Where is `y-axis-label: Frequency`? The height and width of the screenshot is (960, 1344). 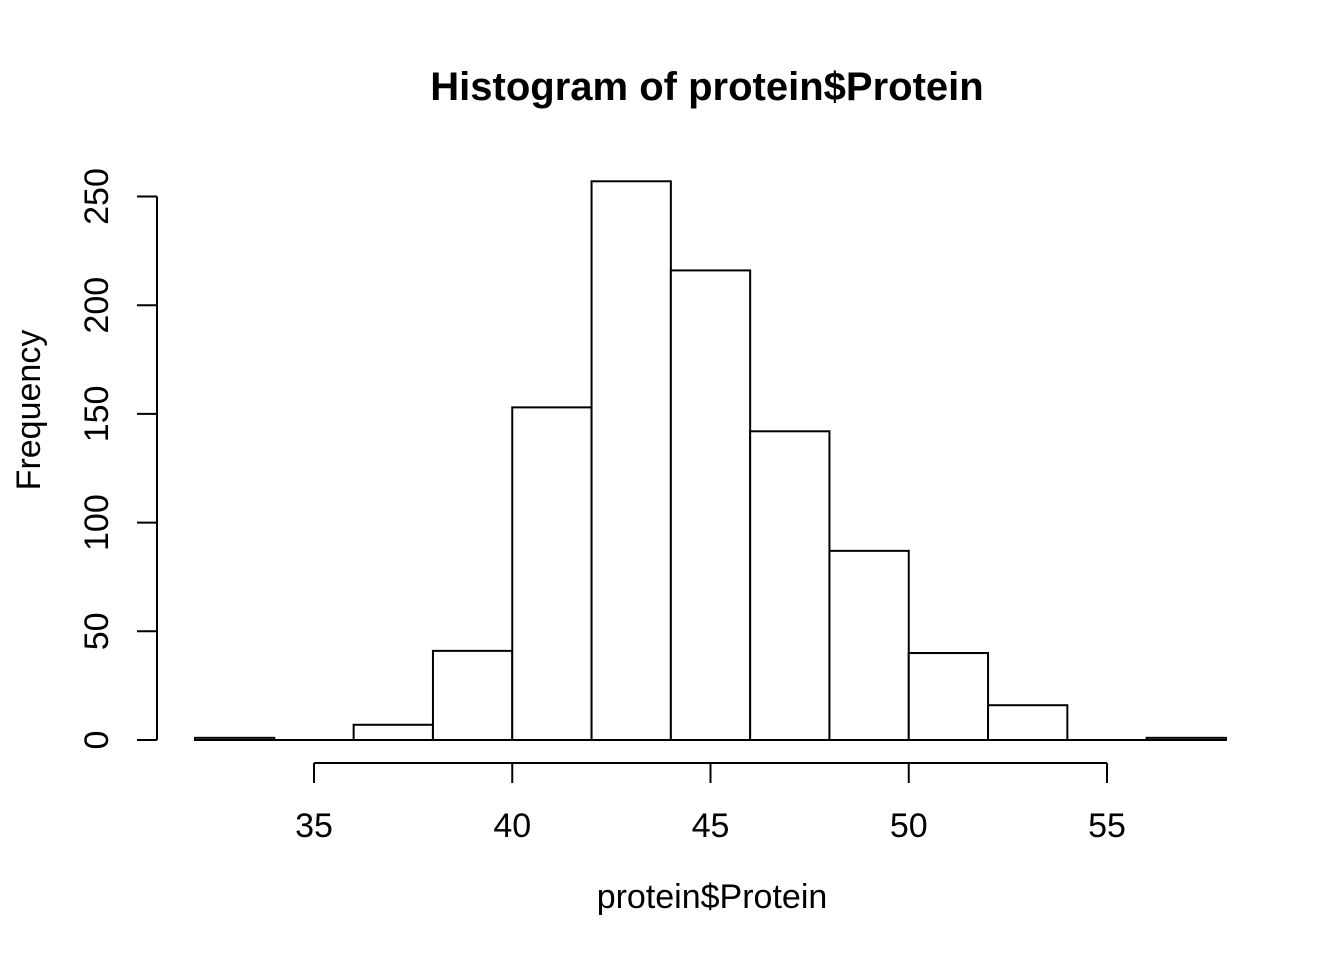 y-axis-label: Frequency is located at coordinates (29, 410).